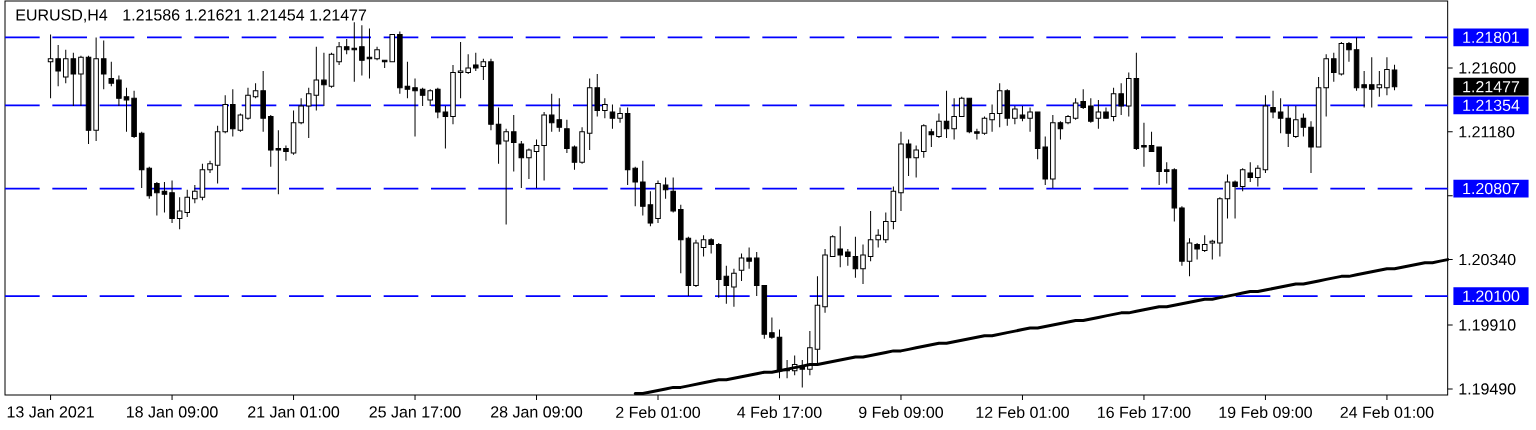  Describe the element at coordinates (1487, 259) in the screenshot. I see `y-tick-label: 1.20340` at that location.